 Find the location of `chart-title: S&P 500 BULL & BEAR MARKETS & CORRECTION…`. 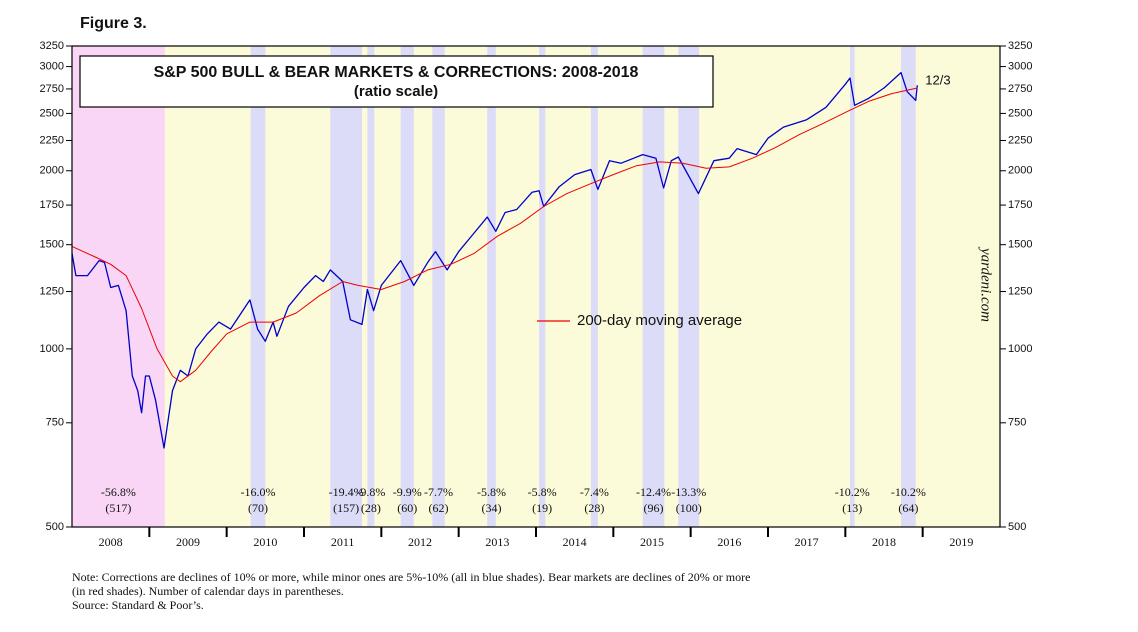

chart-title: S&P 500 BULL & BEAR MARKETS & CORRECTION… is located at coordinates (396, 72).